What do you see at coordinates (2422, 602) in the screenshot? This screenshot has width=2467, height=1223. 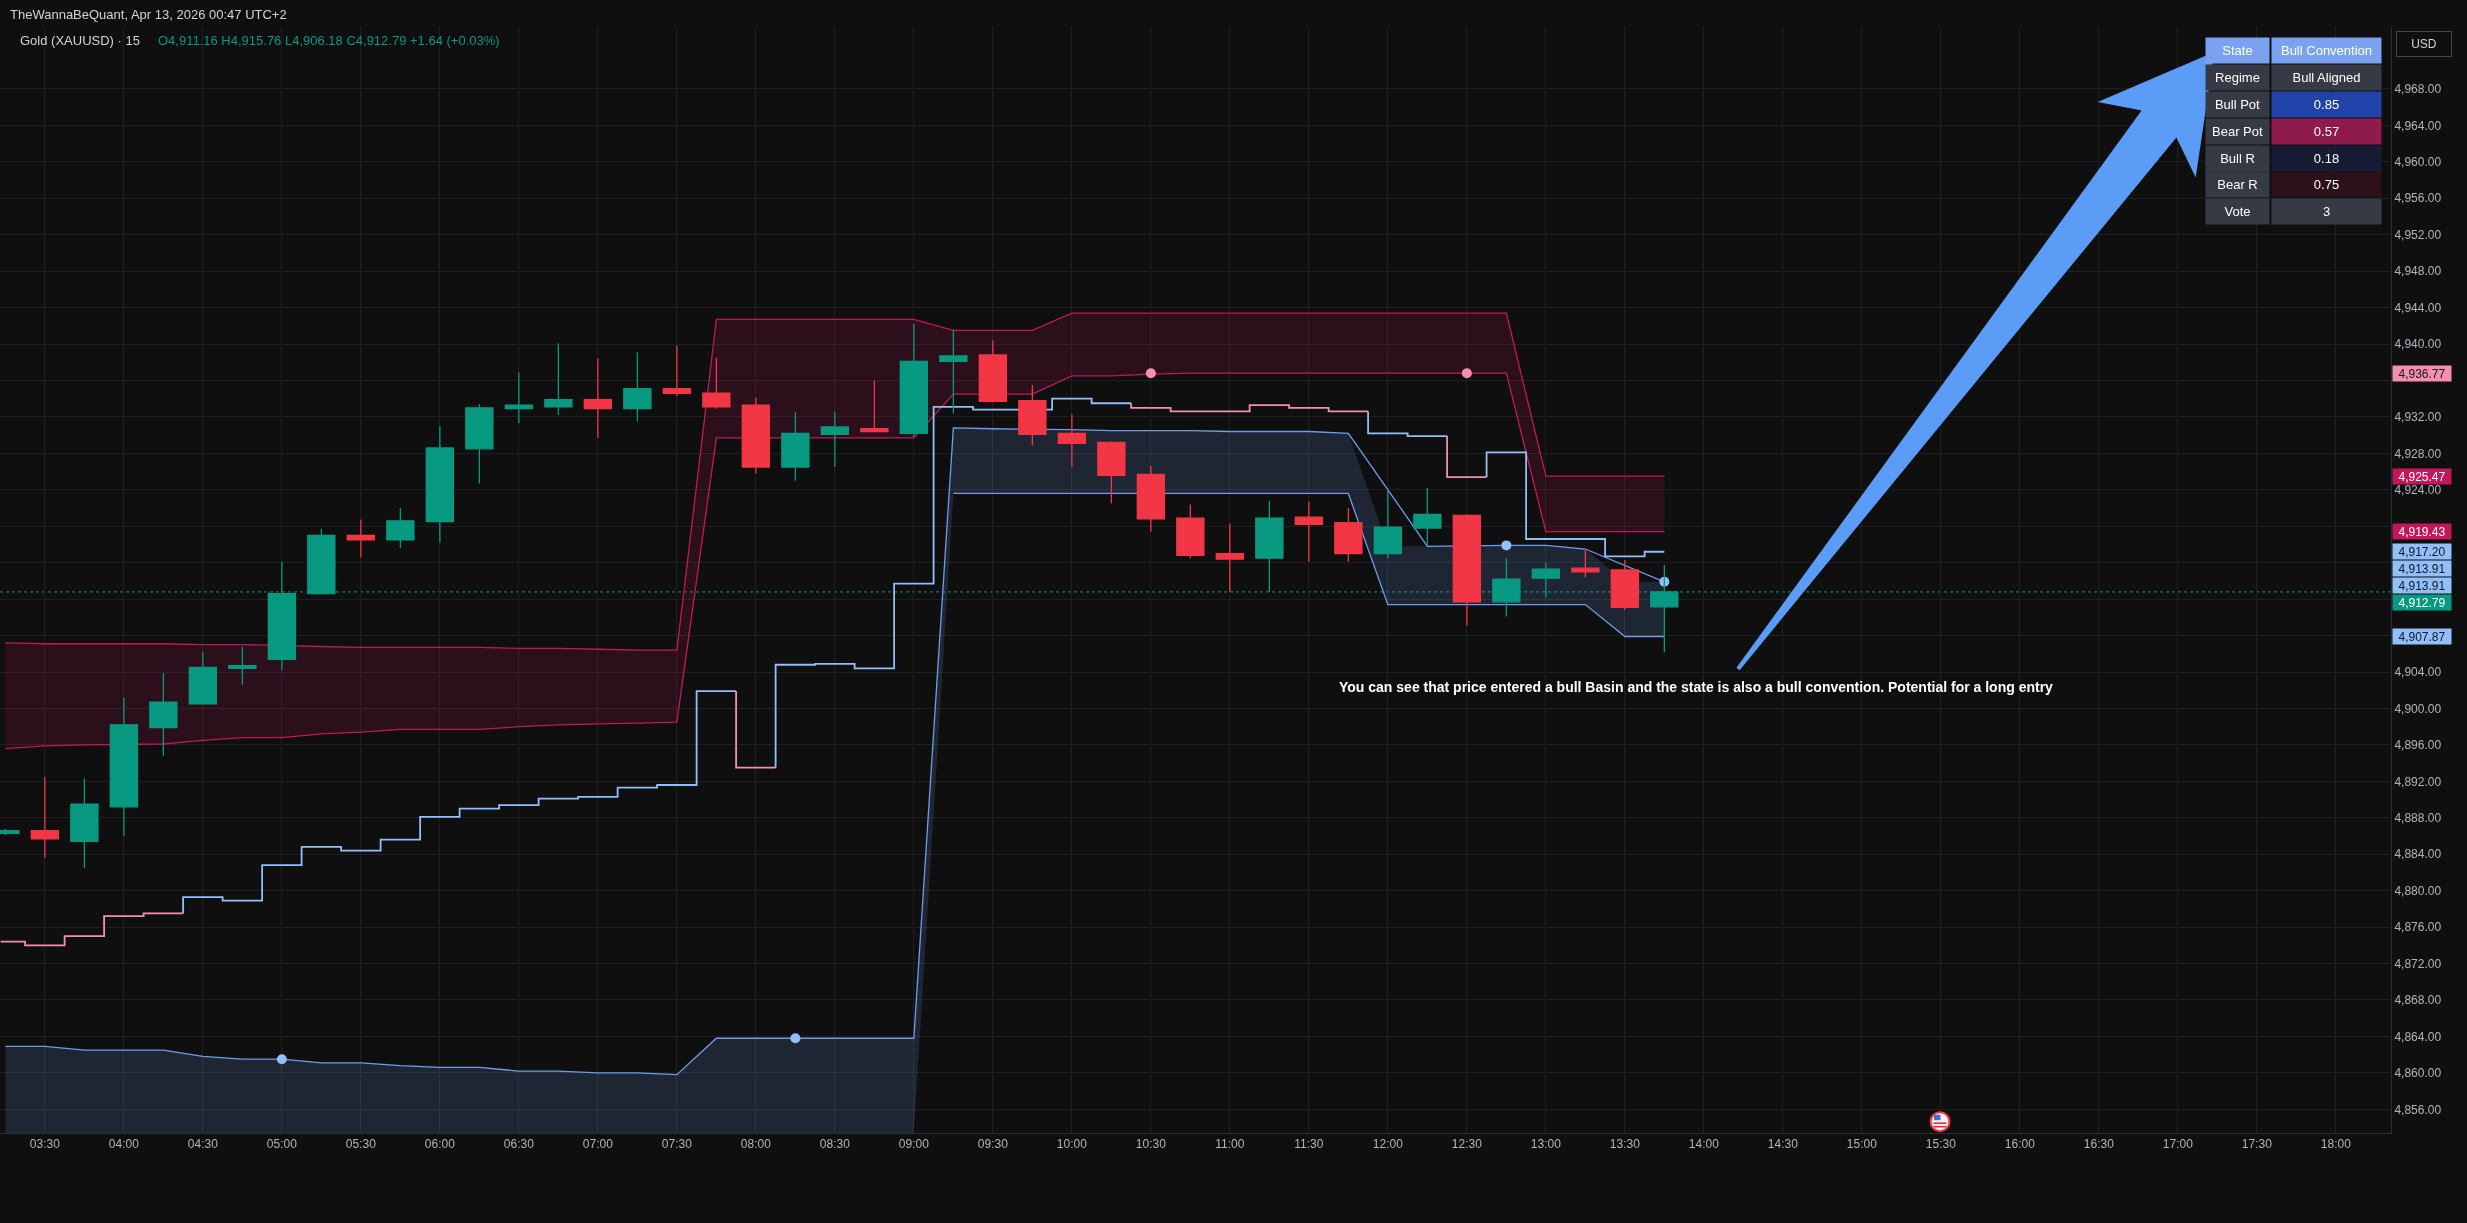 I see `ref-line-label: 4,912.79` at bounding box center [2422, 602].